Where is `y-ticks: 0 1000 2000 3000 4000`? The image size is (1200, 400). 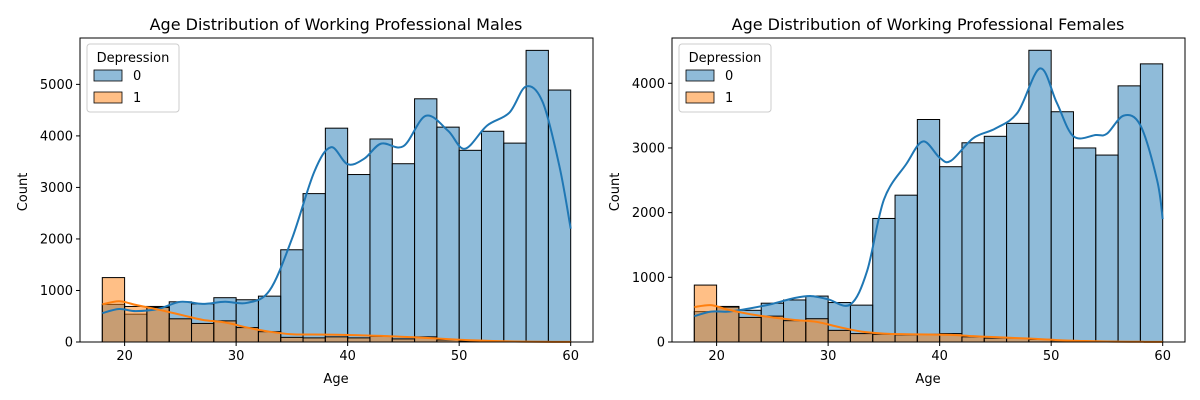
y-ticks: 0 1000 2000 3000 4000 is located at coordinates (652, 214).